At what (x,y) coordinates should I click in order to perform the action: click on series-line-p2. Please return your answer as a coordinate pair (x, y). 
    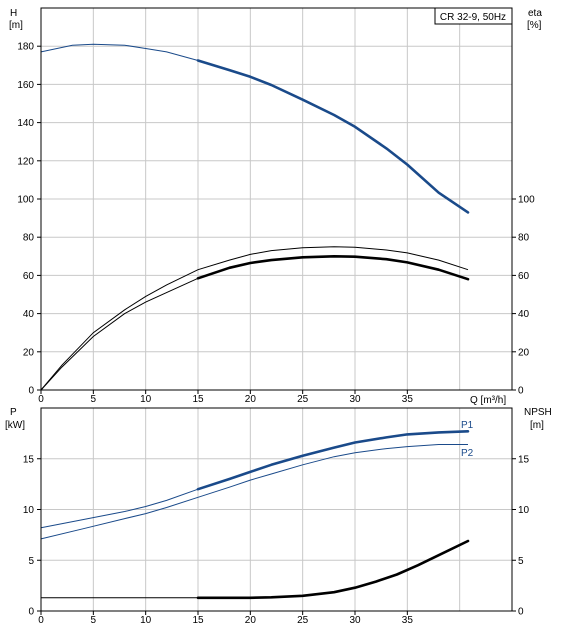
    Looking at the image, I should click on (254, 492).